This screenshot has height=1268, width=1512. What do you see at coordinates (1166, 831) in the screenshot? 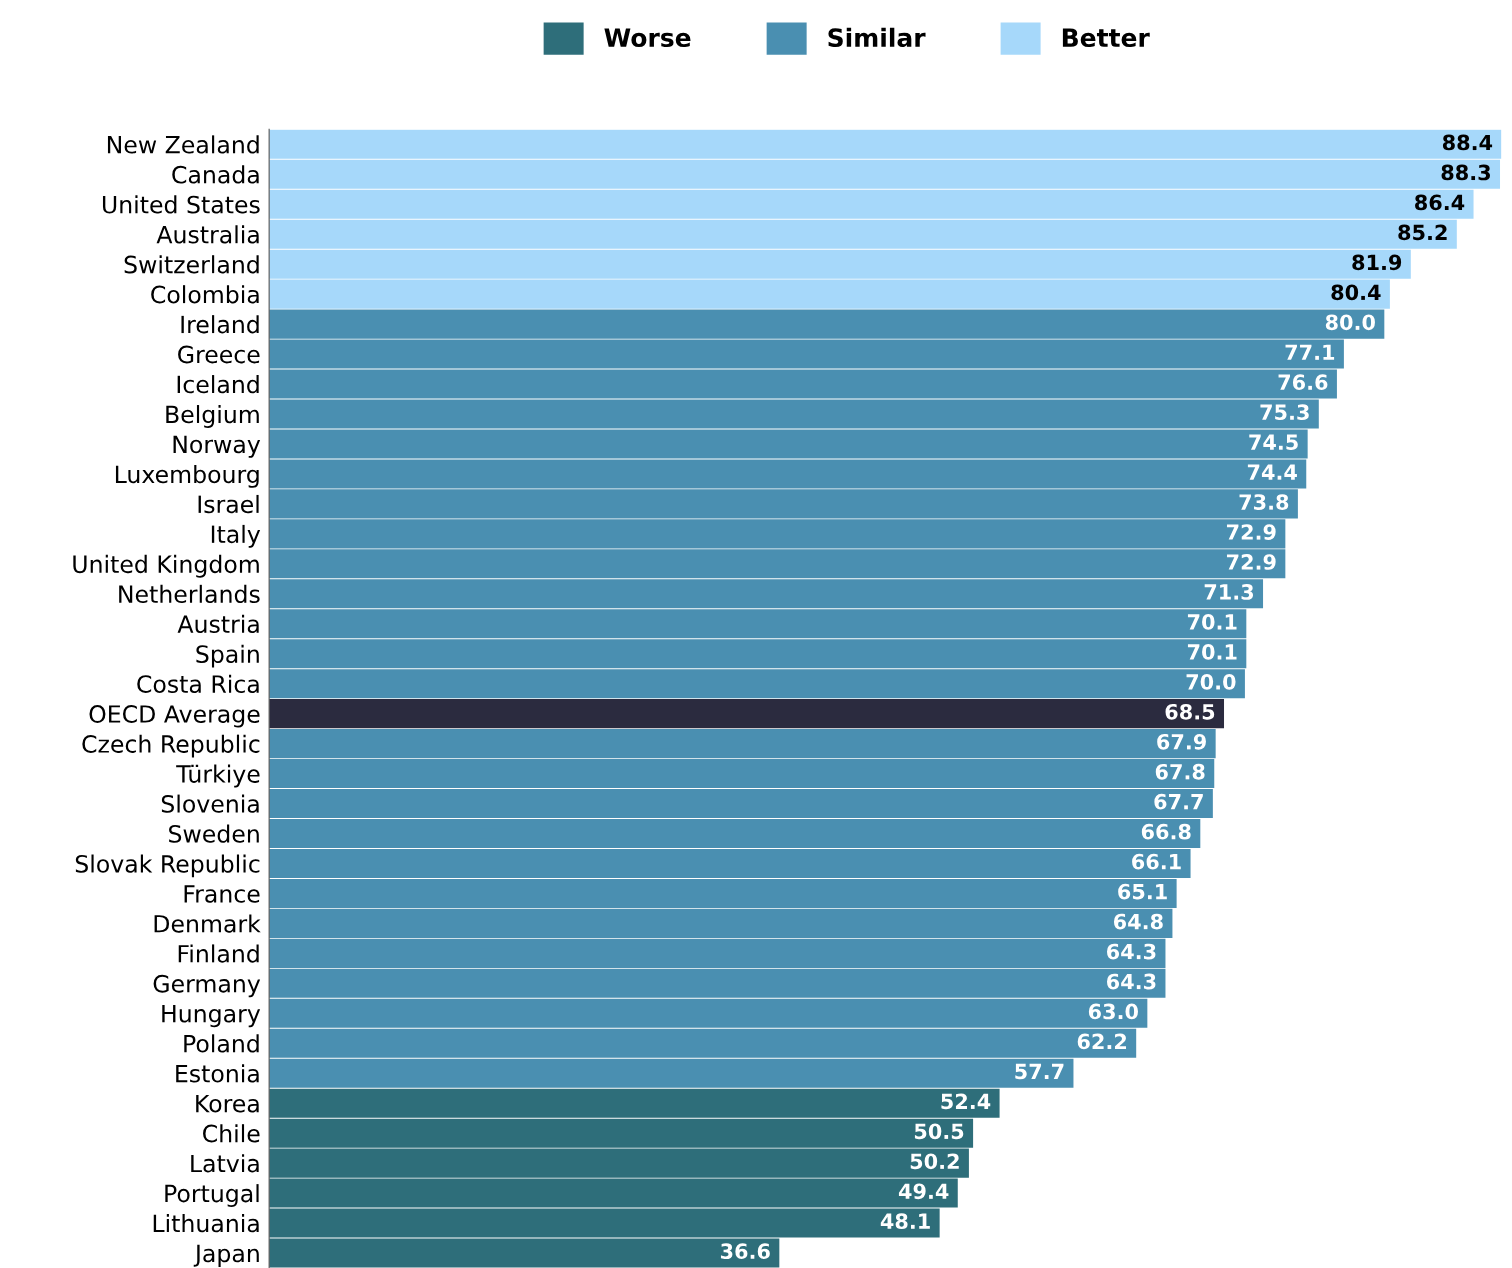
I see `data-label: 66.8` at bounding box center [1166, 831].